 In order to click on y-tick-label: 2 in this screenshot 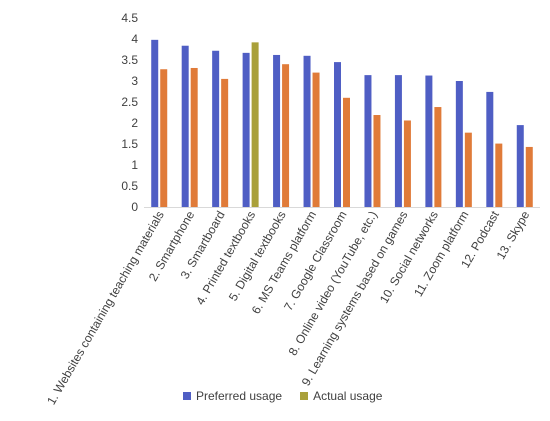, I will do `click(134, 123)`.